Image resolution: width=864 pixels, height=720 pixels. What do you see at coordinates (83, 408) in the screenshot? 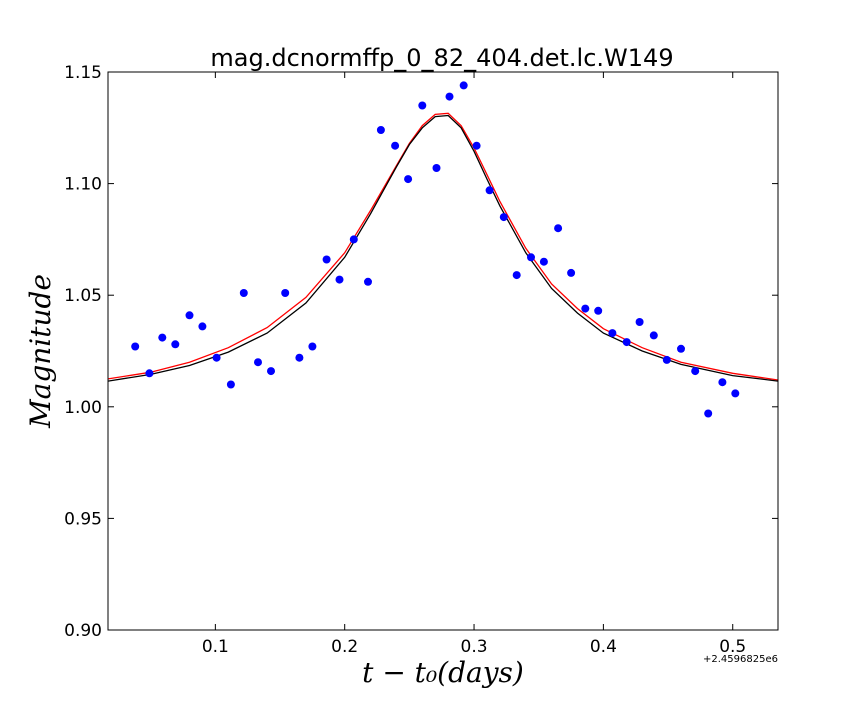
I see `y-tick-label: 1.00` at bounding box center [83, 408].